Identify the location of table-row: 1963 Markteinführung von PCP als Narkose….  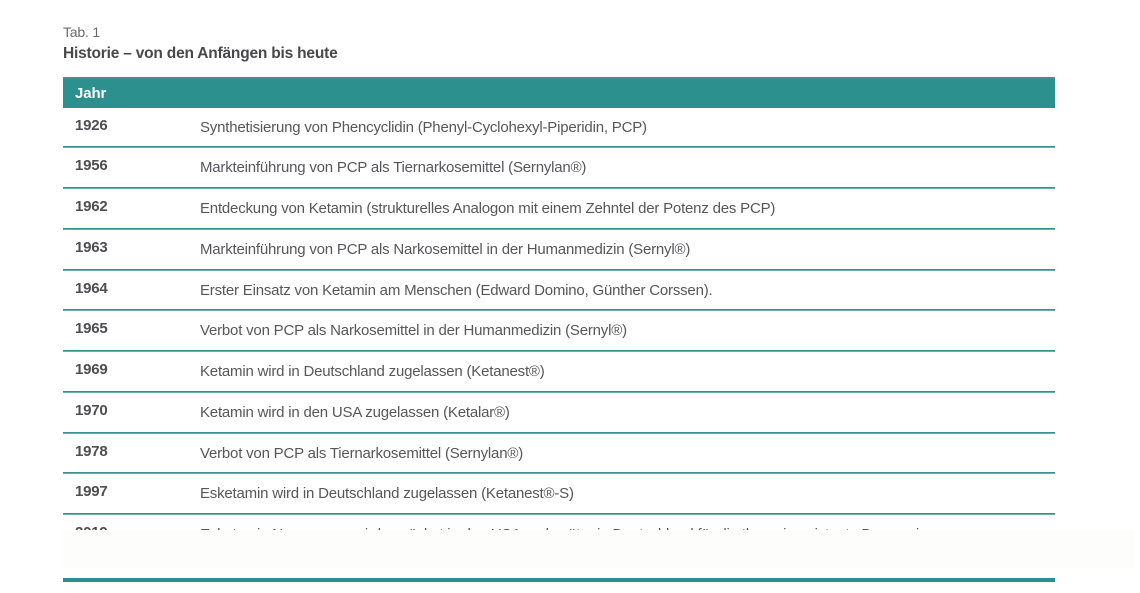
(559, 250).